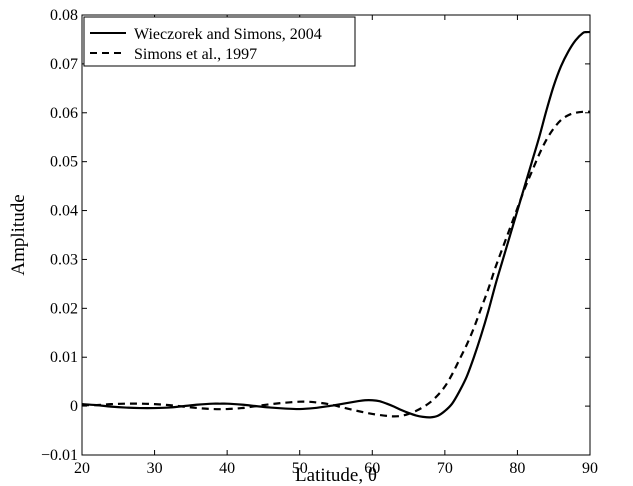  What do you see at coordinates (64, 64) in the screenshot?
I see `y-tick-label-8: 0.07` at bounding box center [64, 64].